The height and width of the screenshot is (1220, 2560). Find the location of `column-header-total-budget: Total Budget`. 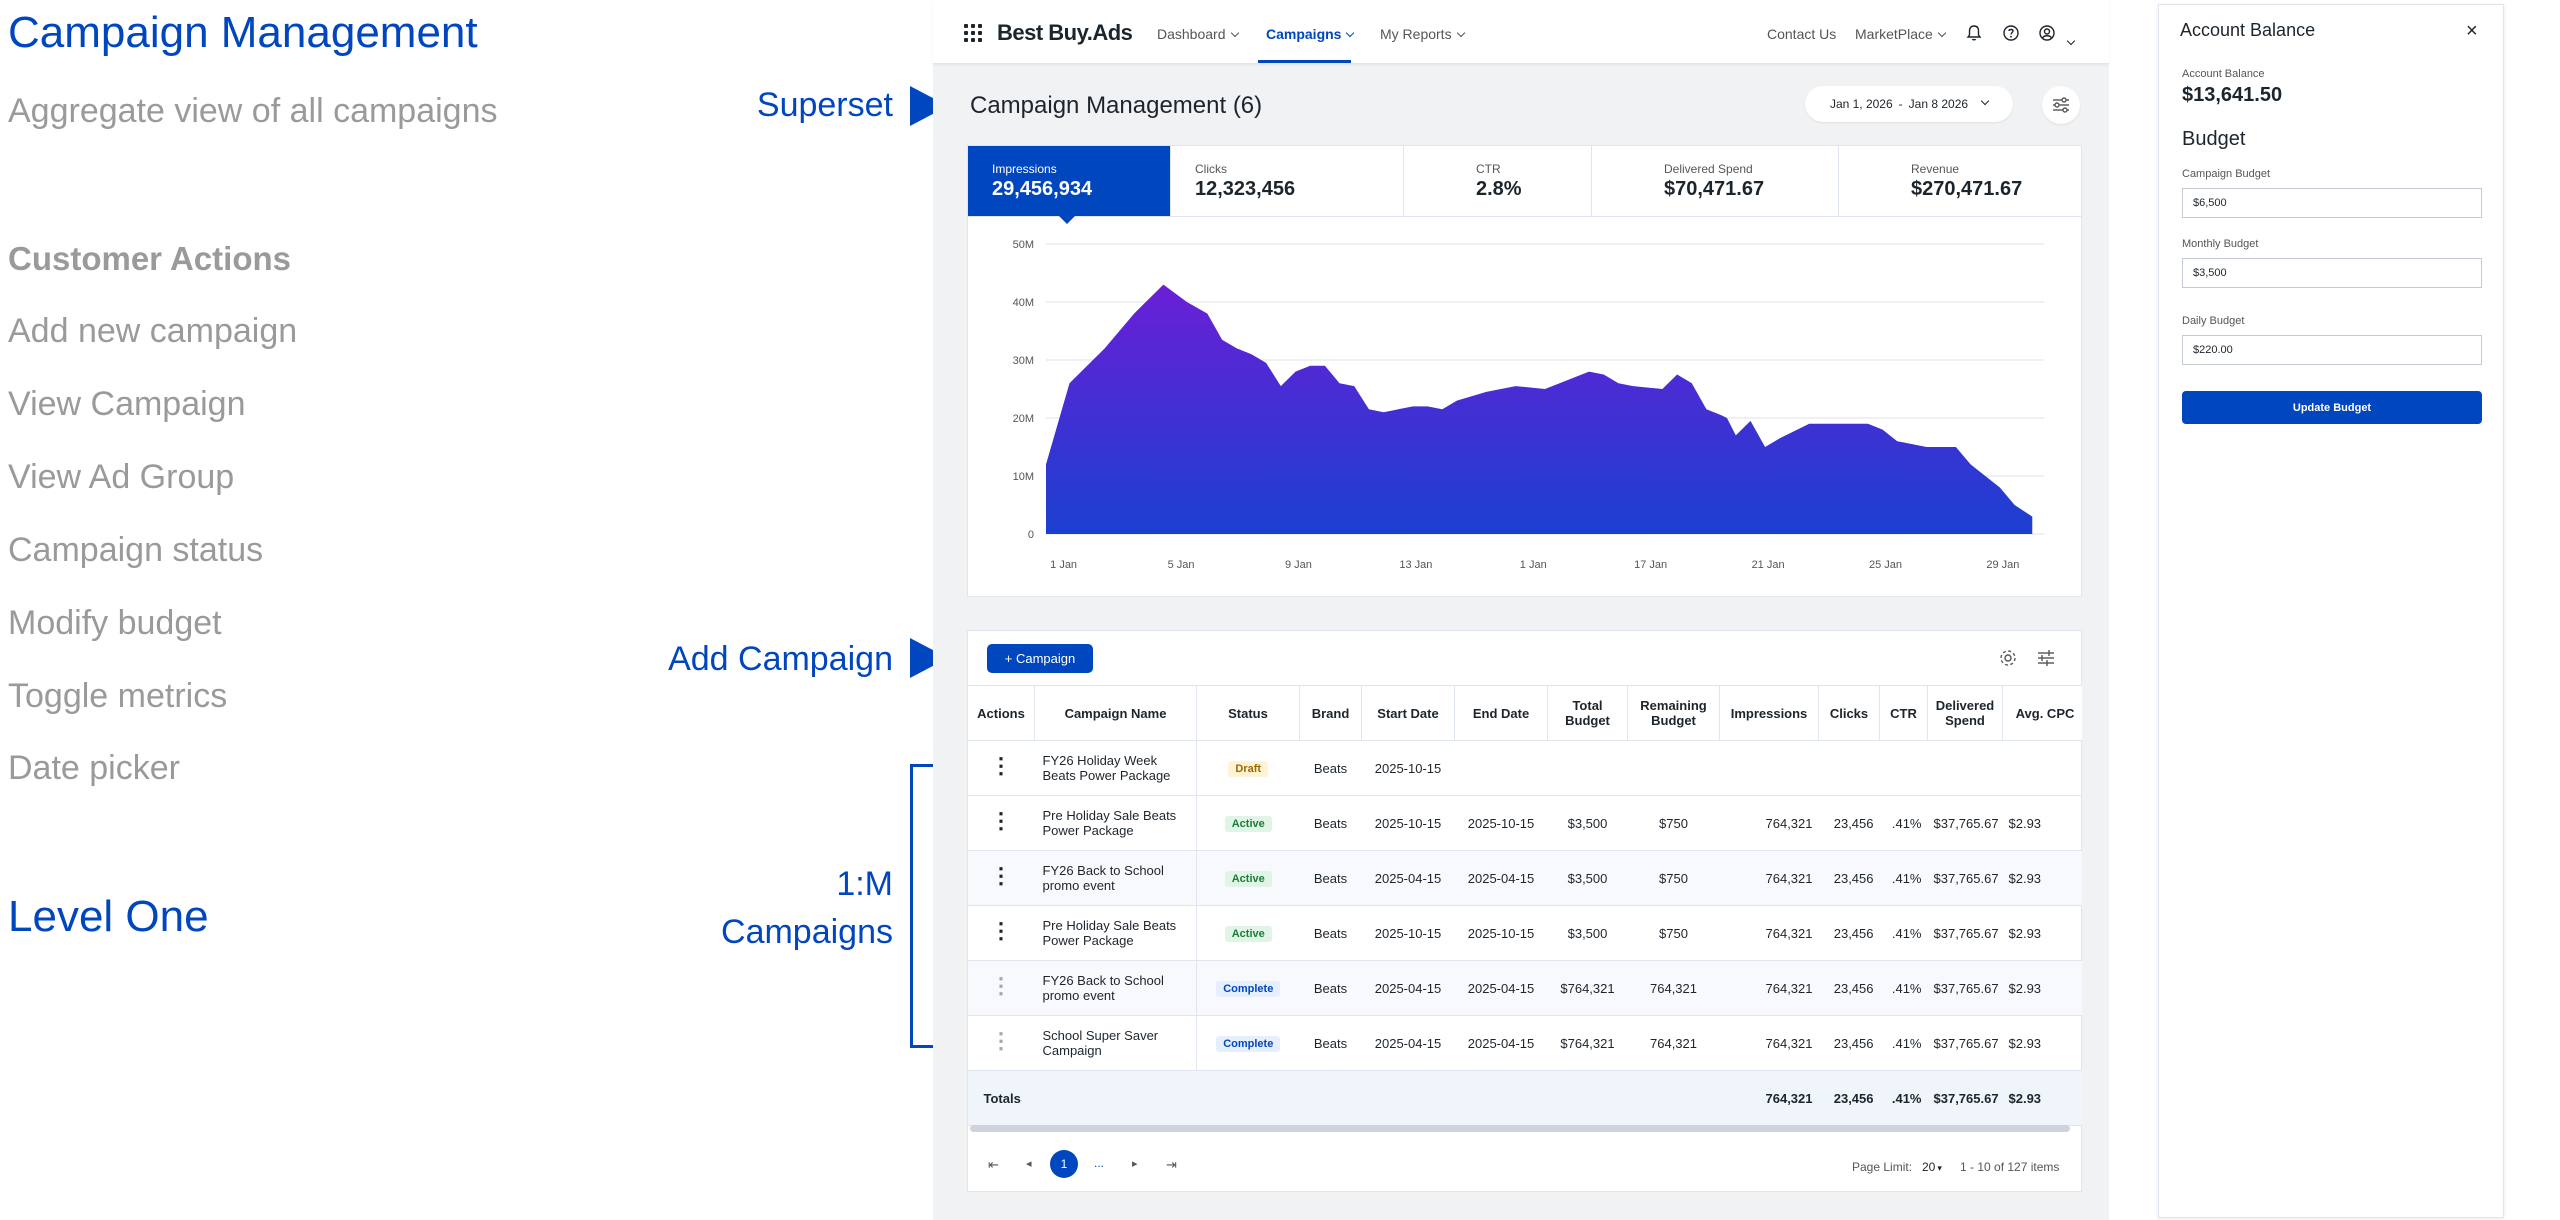

column-header-total-budget: Total Budget is located at coordinates (1587, 713).